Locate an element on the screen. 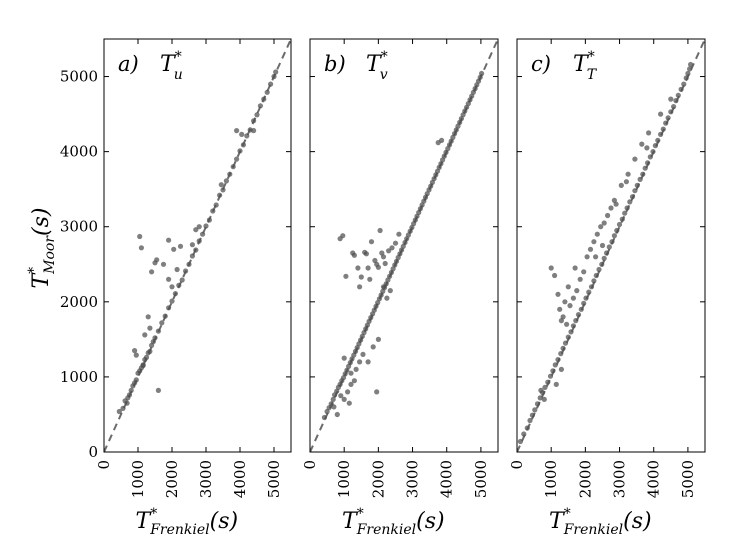 The width and height of the screenshot is (743, 552). x-tick-label: 4000 is located at coordinates (240, 479).